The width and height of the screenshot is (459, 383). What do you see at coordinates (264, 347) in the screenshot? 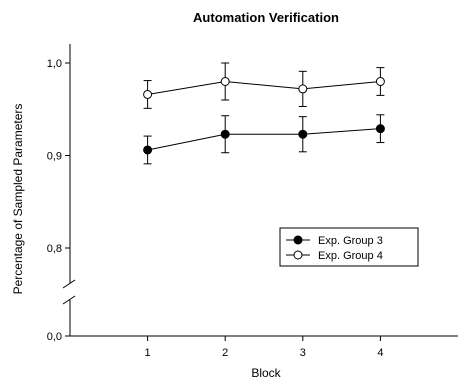
I see `x-ticks: 1 2 3 4` at bounding box center [264, 347].